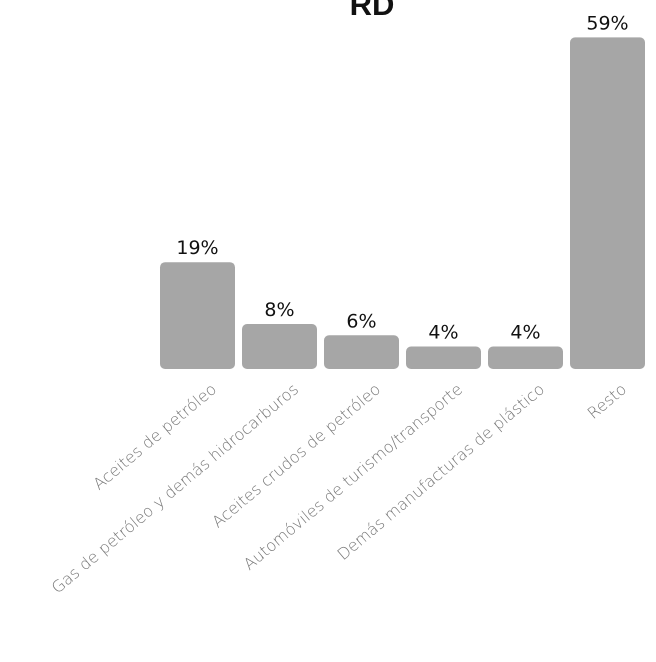 Image resolution: width=656 pixels, height=662 pixels. Describe the element at coordinates (525, 357) in the screenshot. I see `bar-demas-manufacturas-de-plastico` at that location.